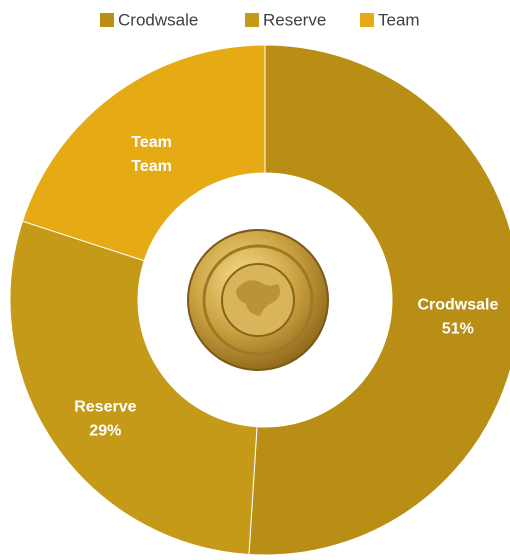 The height and width of the screenshot is (560, 510). Describe the element at coordinates (294, 19) in the screenshot. I see `legend-label: Reserve` at that location.